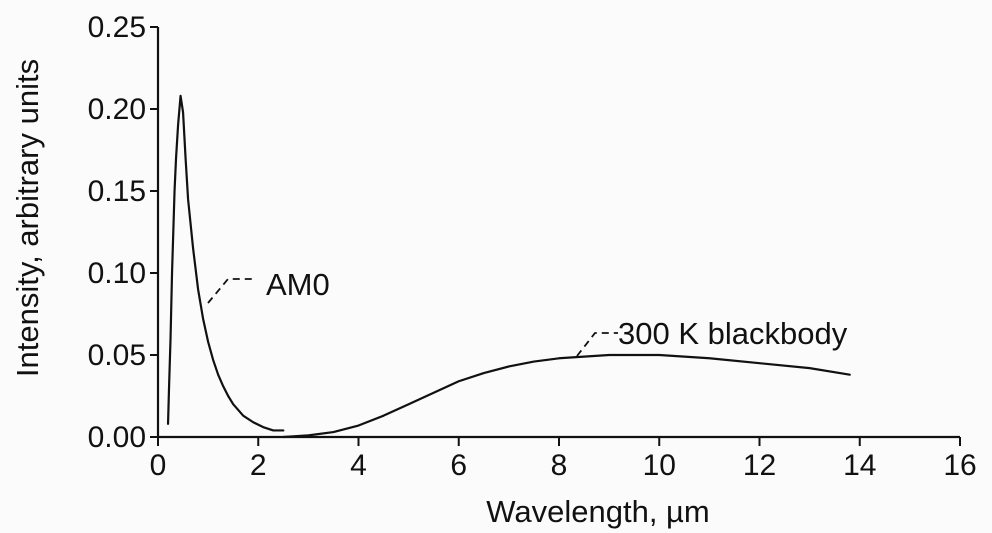 The height and width of the screenshot is (533, 992). I want to click on x-tick-label: 16, so click(959, 465).